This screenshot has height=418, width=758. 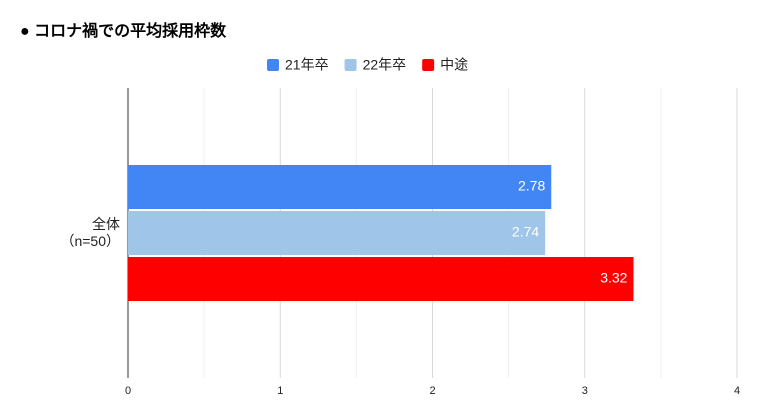 I want to click on legend-label: 中途, so click(x=454, y=65).